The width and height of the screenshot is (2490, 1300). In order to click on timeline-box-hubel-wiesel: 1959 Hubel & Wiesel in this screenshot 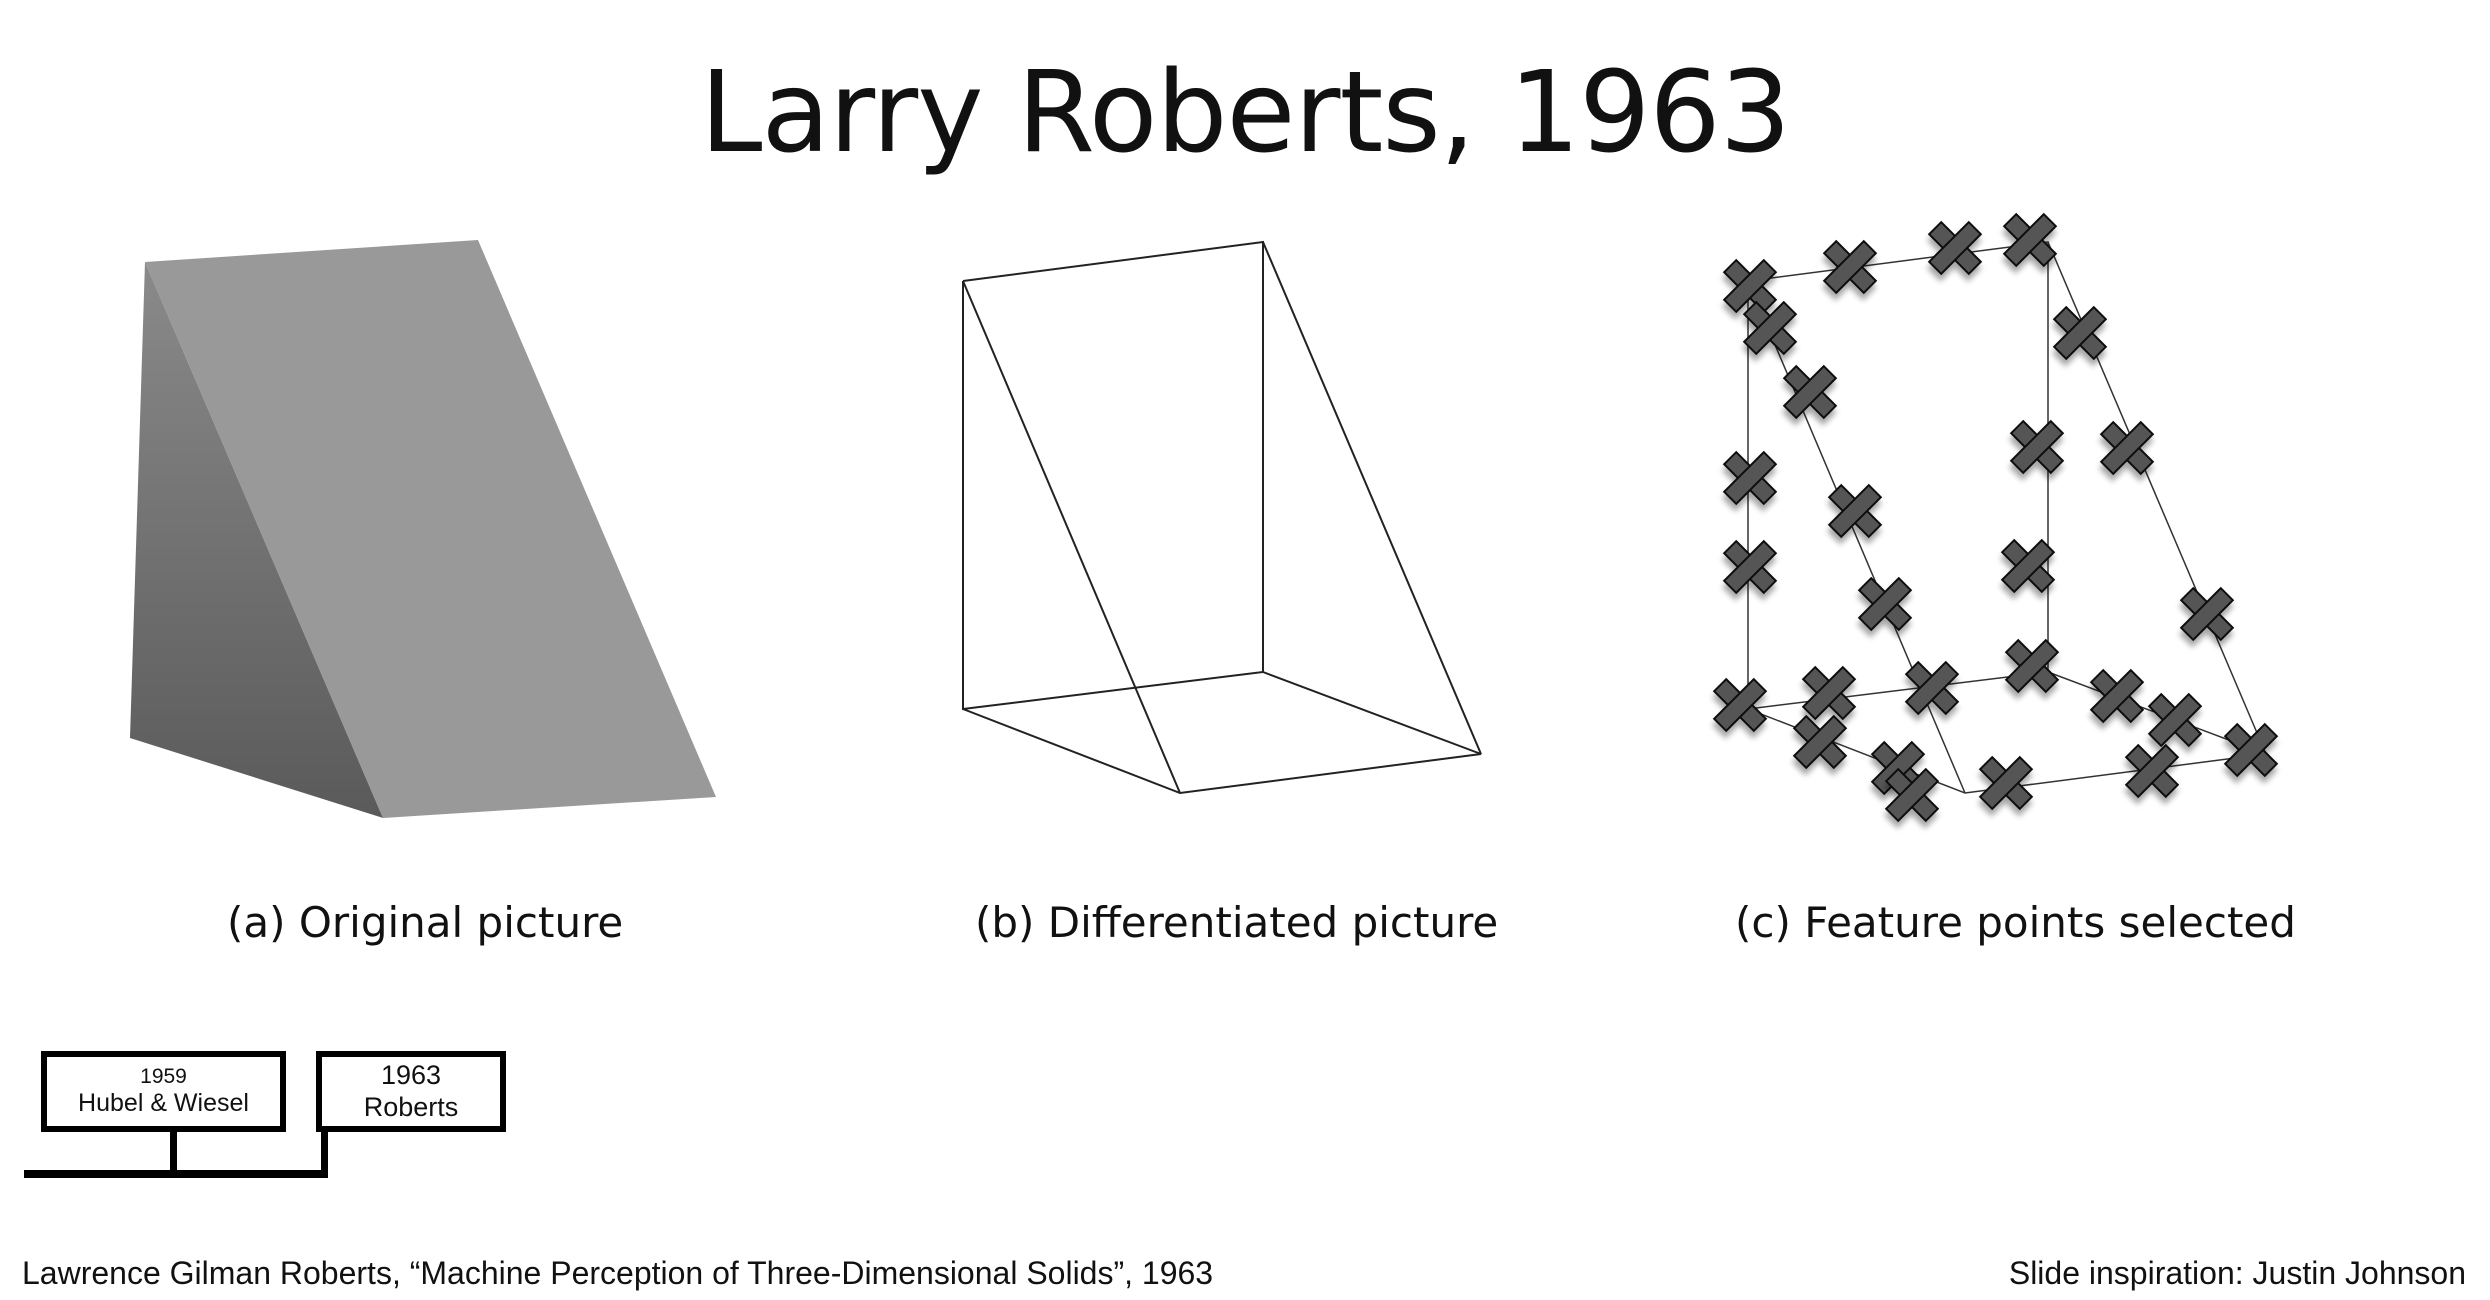, I will do `click(163, 1091)`.